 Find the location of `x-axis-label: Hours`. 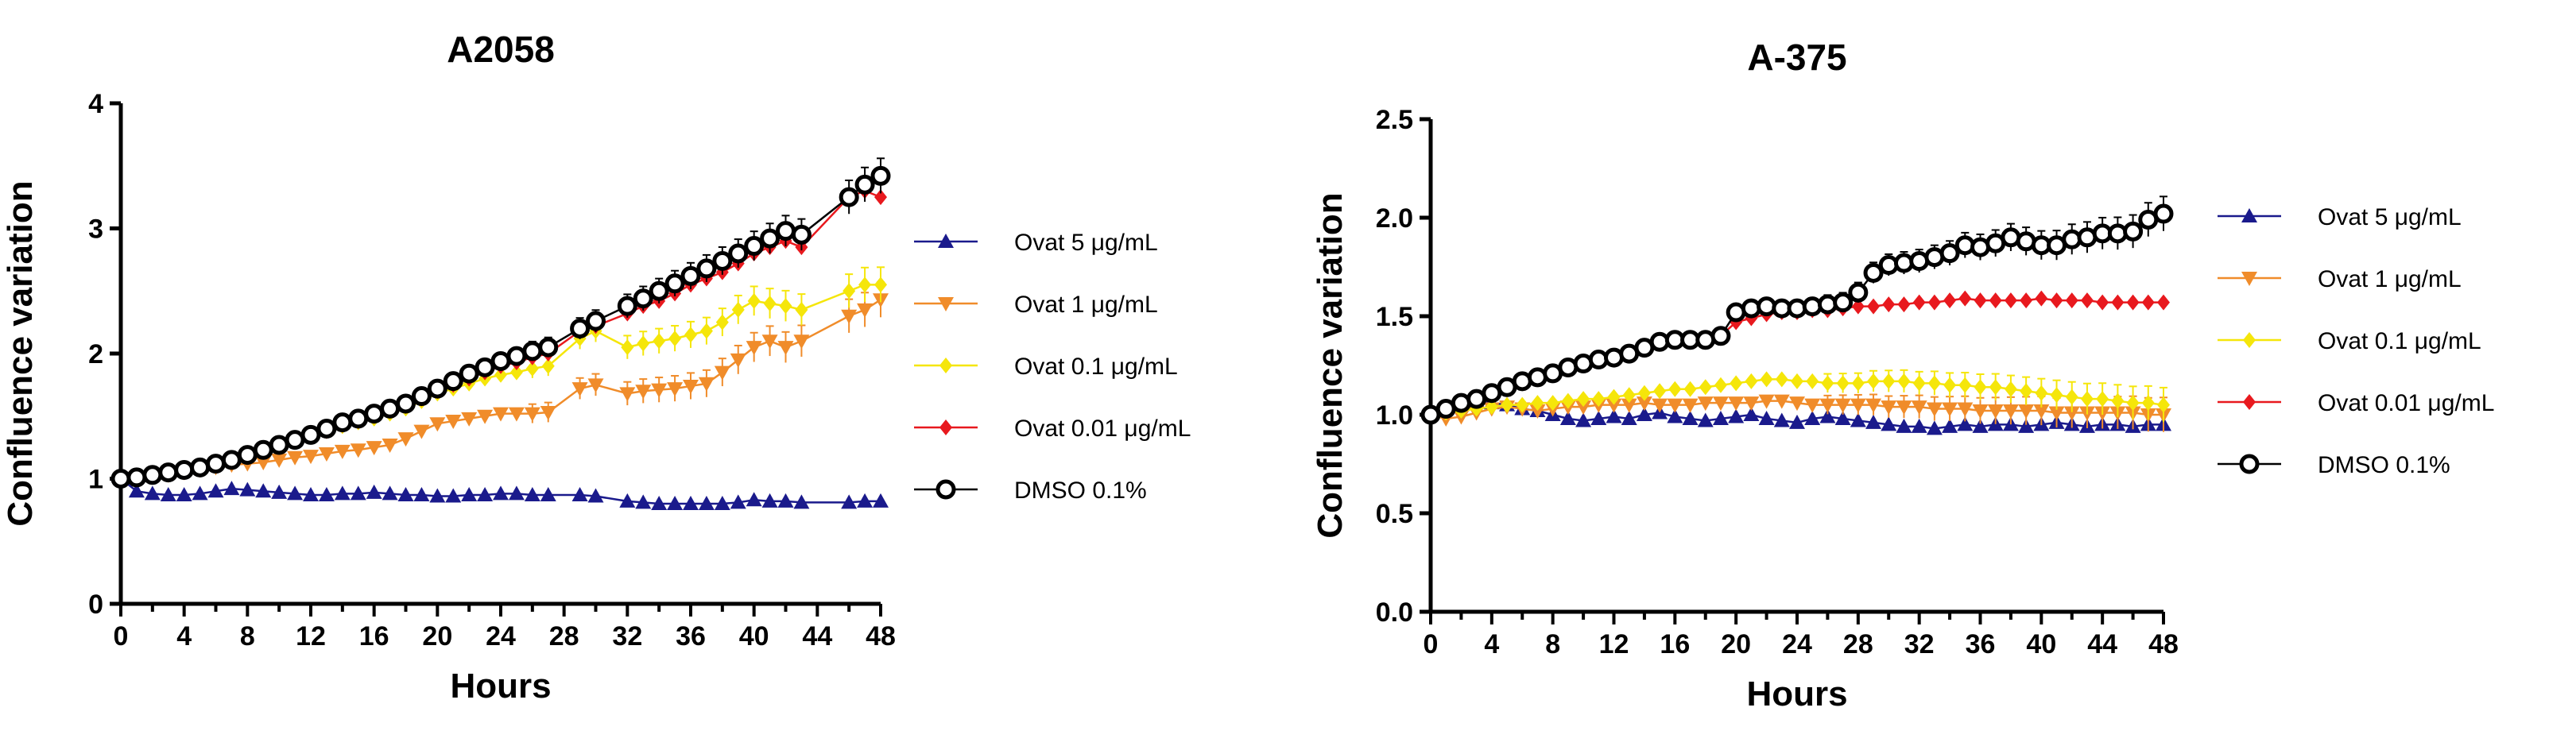

x-axis-label: Hours is located at coordinates (1796, 694).